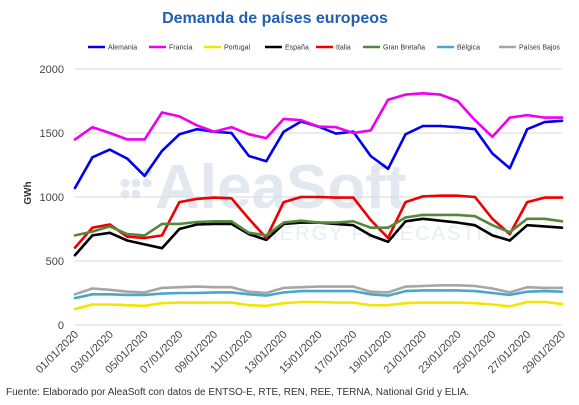 This screenshot has height=405, width=579. Describe the element at coordinates (539, 48) in the screenshot. I see `legend-label: Países Bajos` at that location.